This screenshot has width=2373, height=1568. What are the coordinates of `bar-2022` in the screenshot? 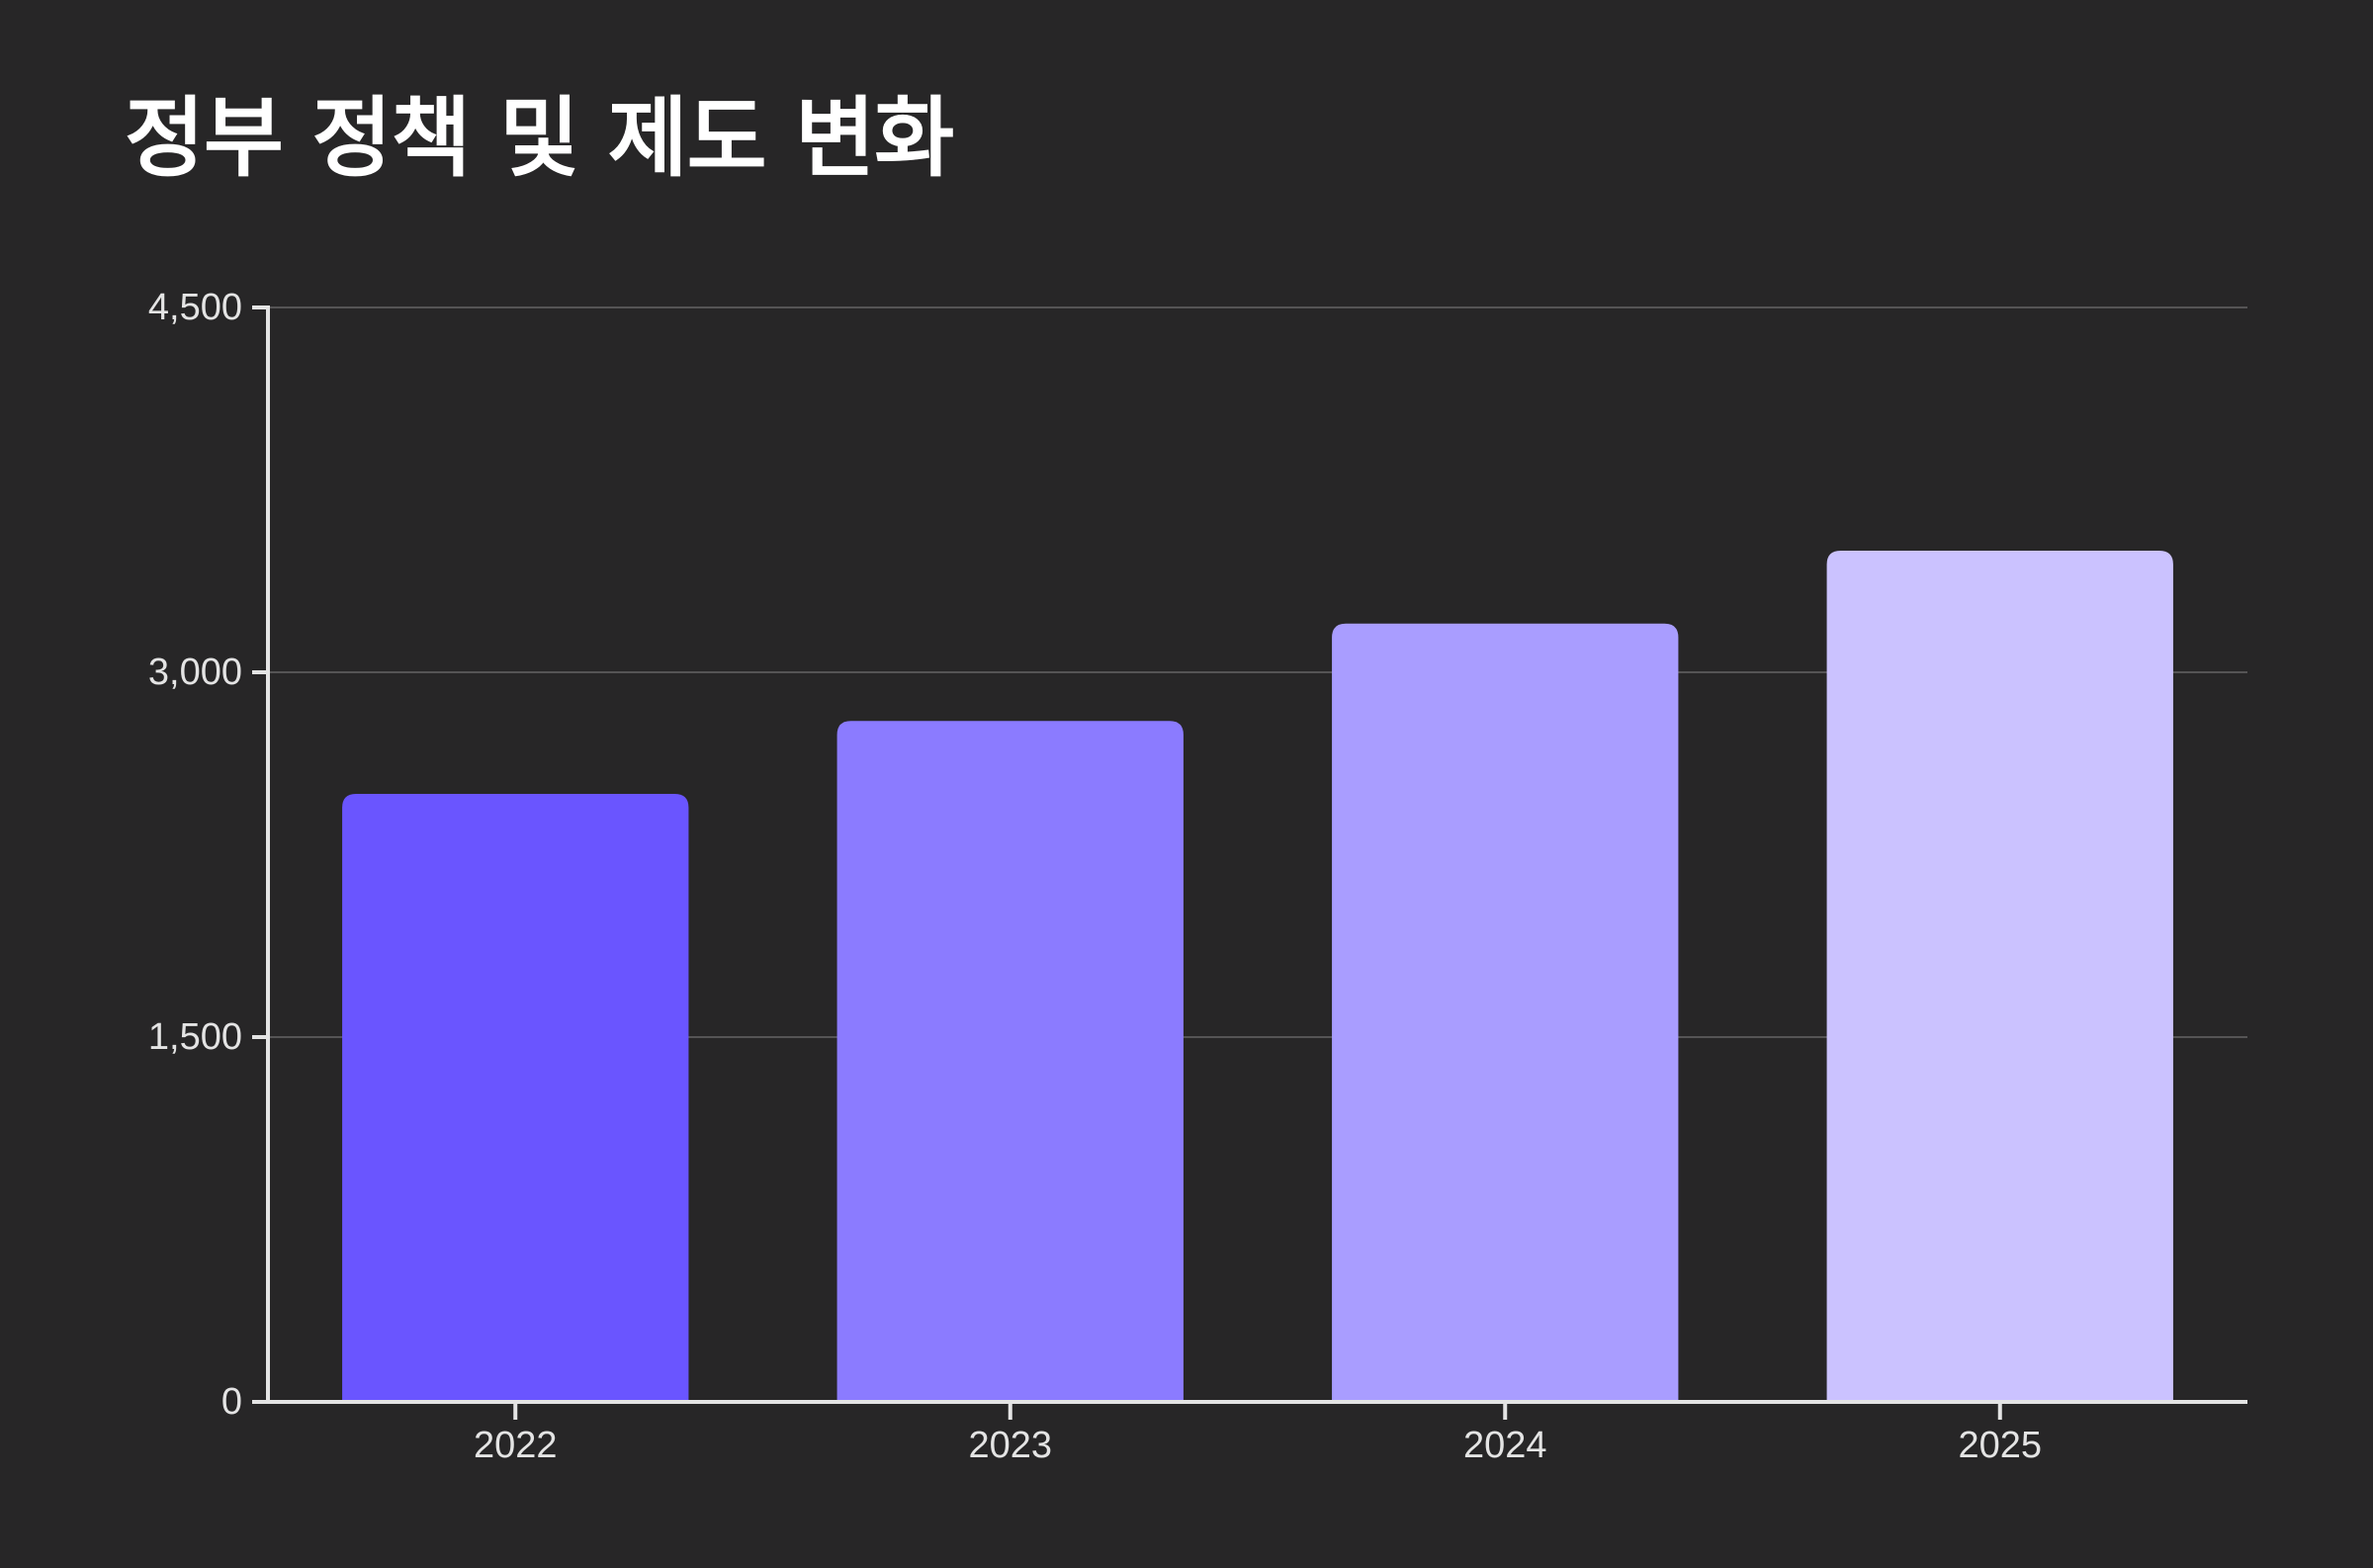 It's located at (515, 1098).